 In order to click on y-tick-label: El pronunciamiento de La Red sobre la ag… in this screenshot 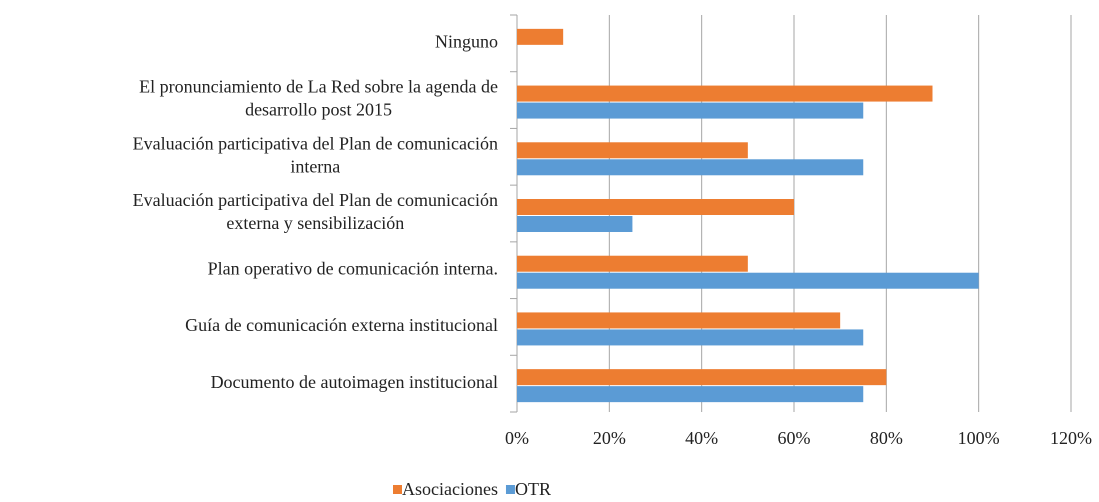, I will do `click(318, 98)`.